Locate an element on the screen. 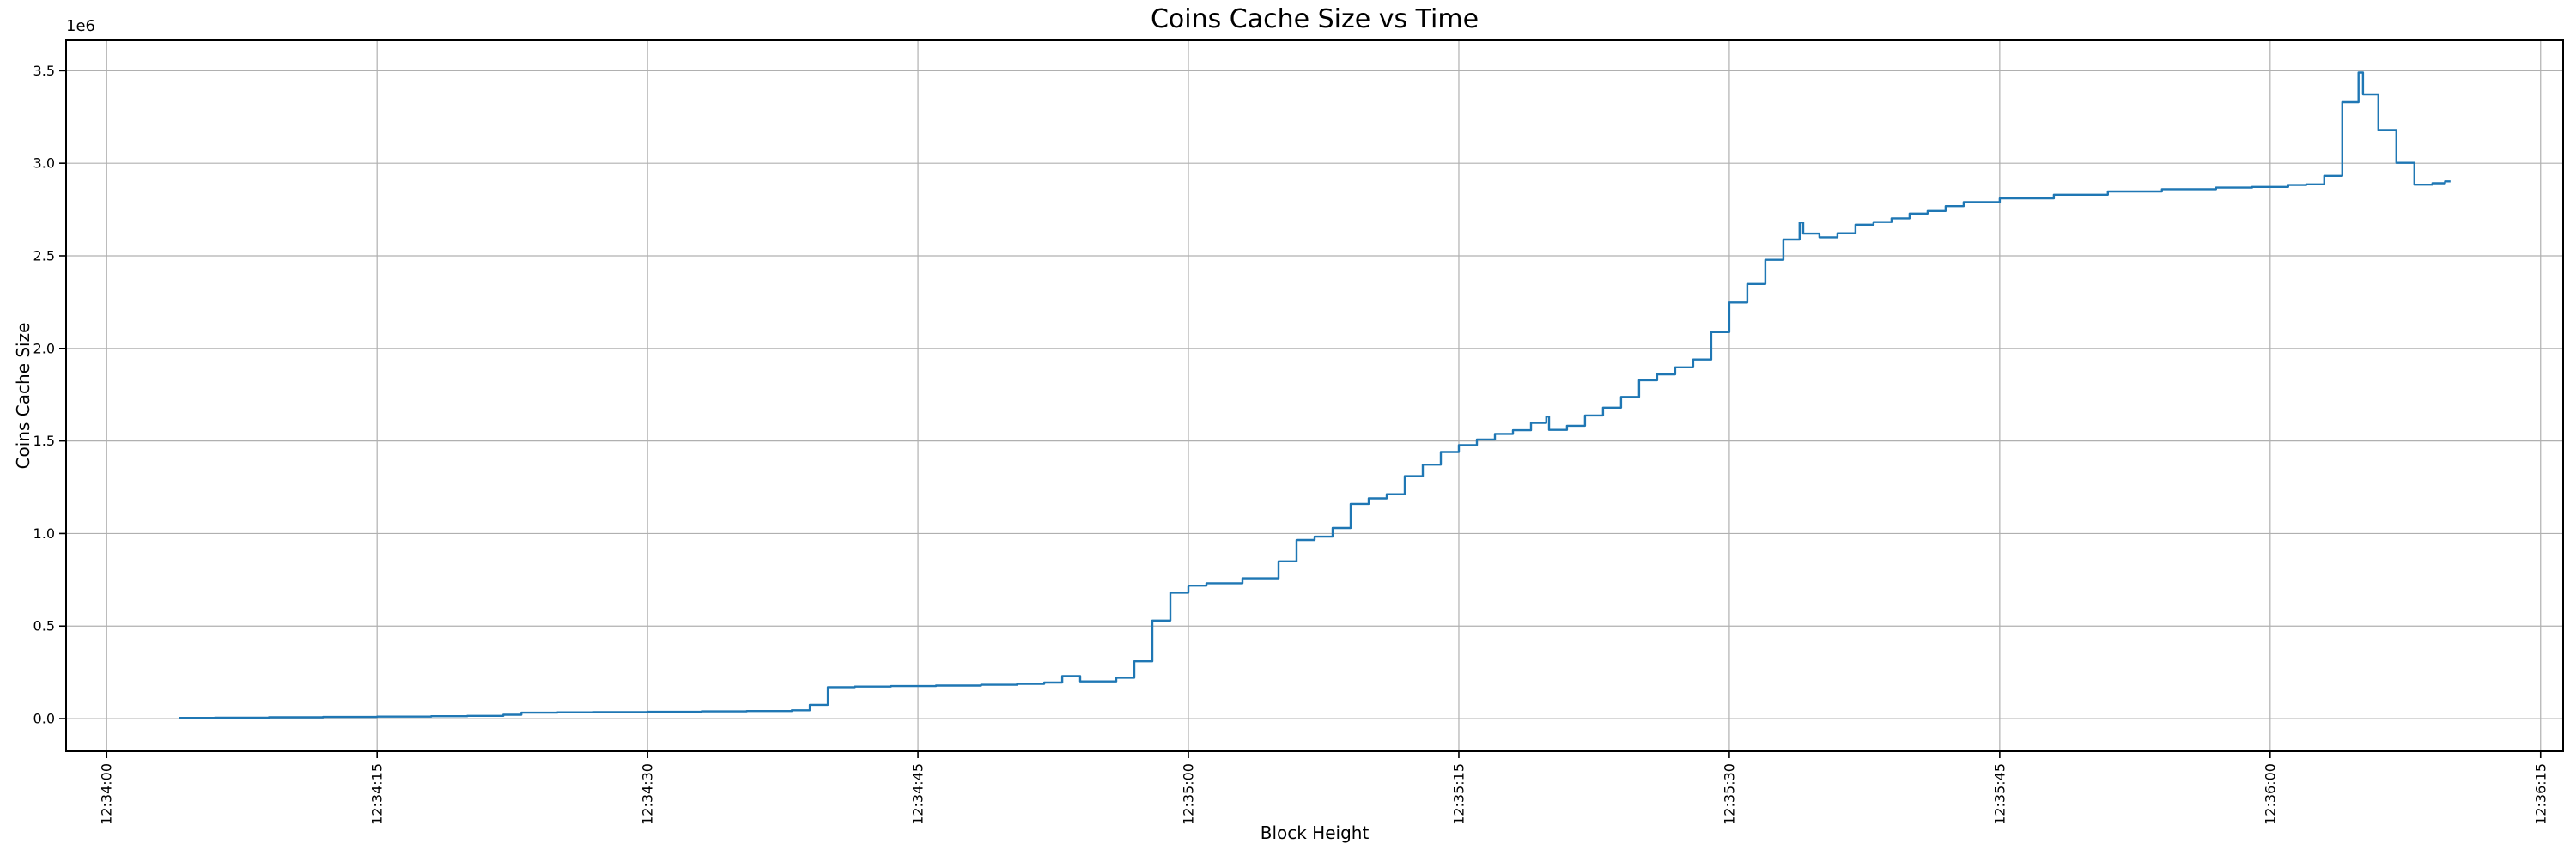 The image size is (2576, 862). y-tick-label: 3.0 is located at coordinates (44, 163).